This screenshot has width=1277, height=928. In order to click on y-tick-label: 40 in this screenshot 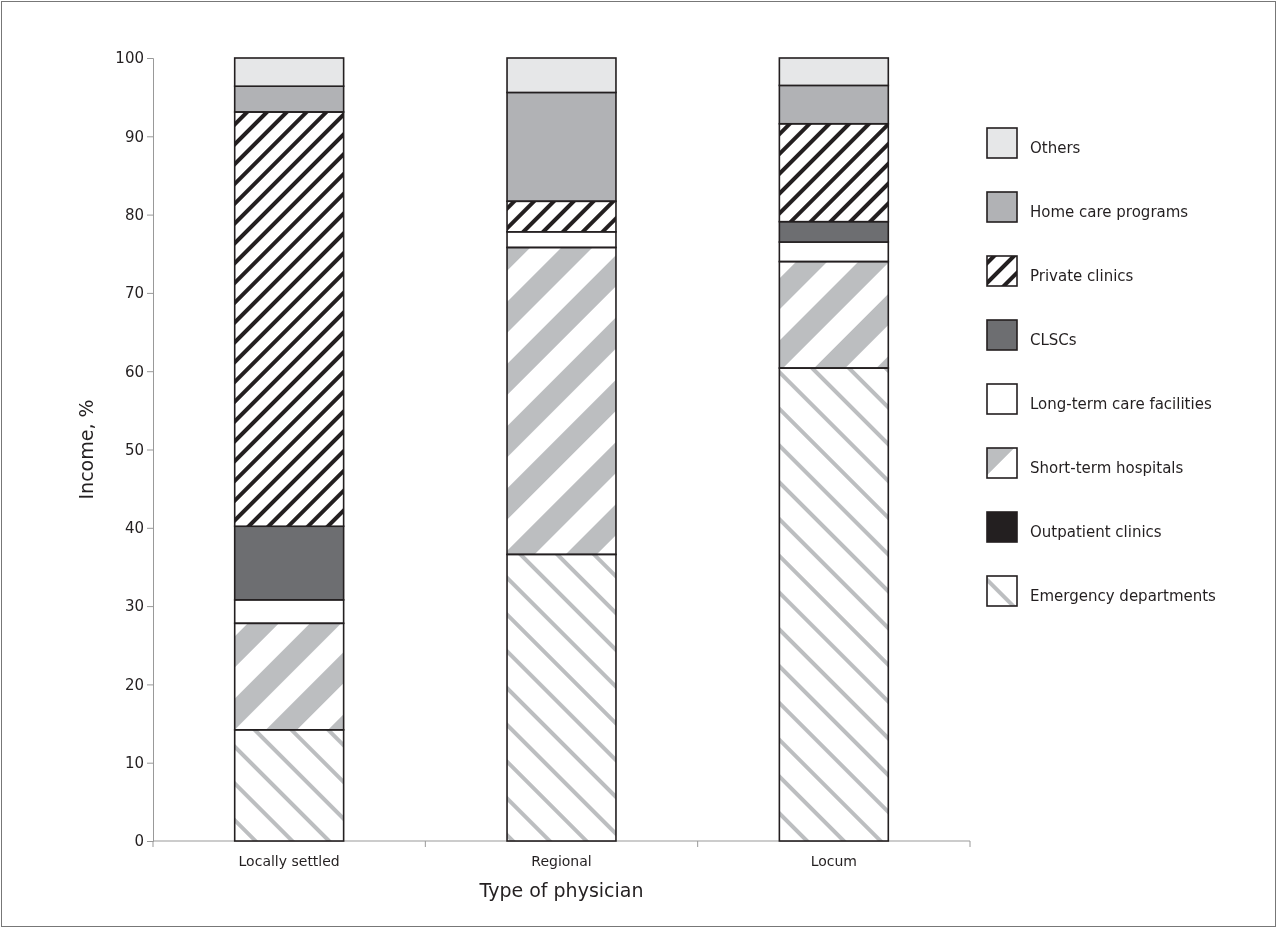, I will do `click(134, 528)`.